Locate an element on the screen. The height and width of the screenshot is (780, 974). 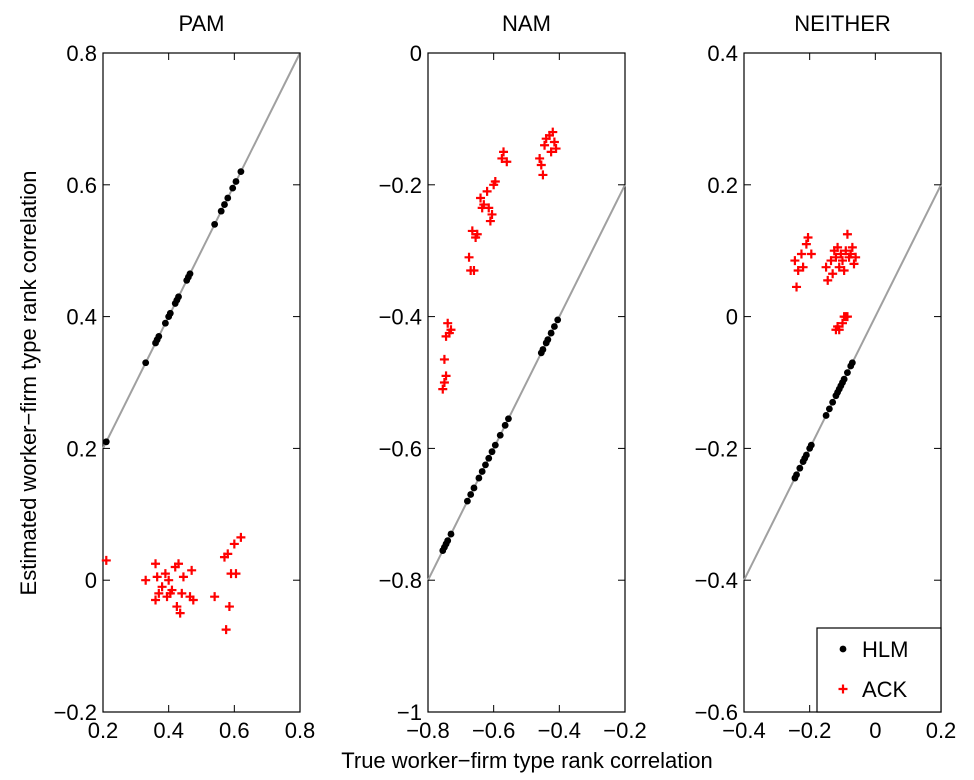
y-tick-label: −0.2 is located at coordinates (400, 185).